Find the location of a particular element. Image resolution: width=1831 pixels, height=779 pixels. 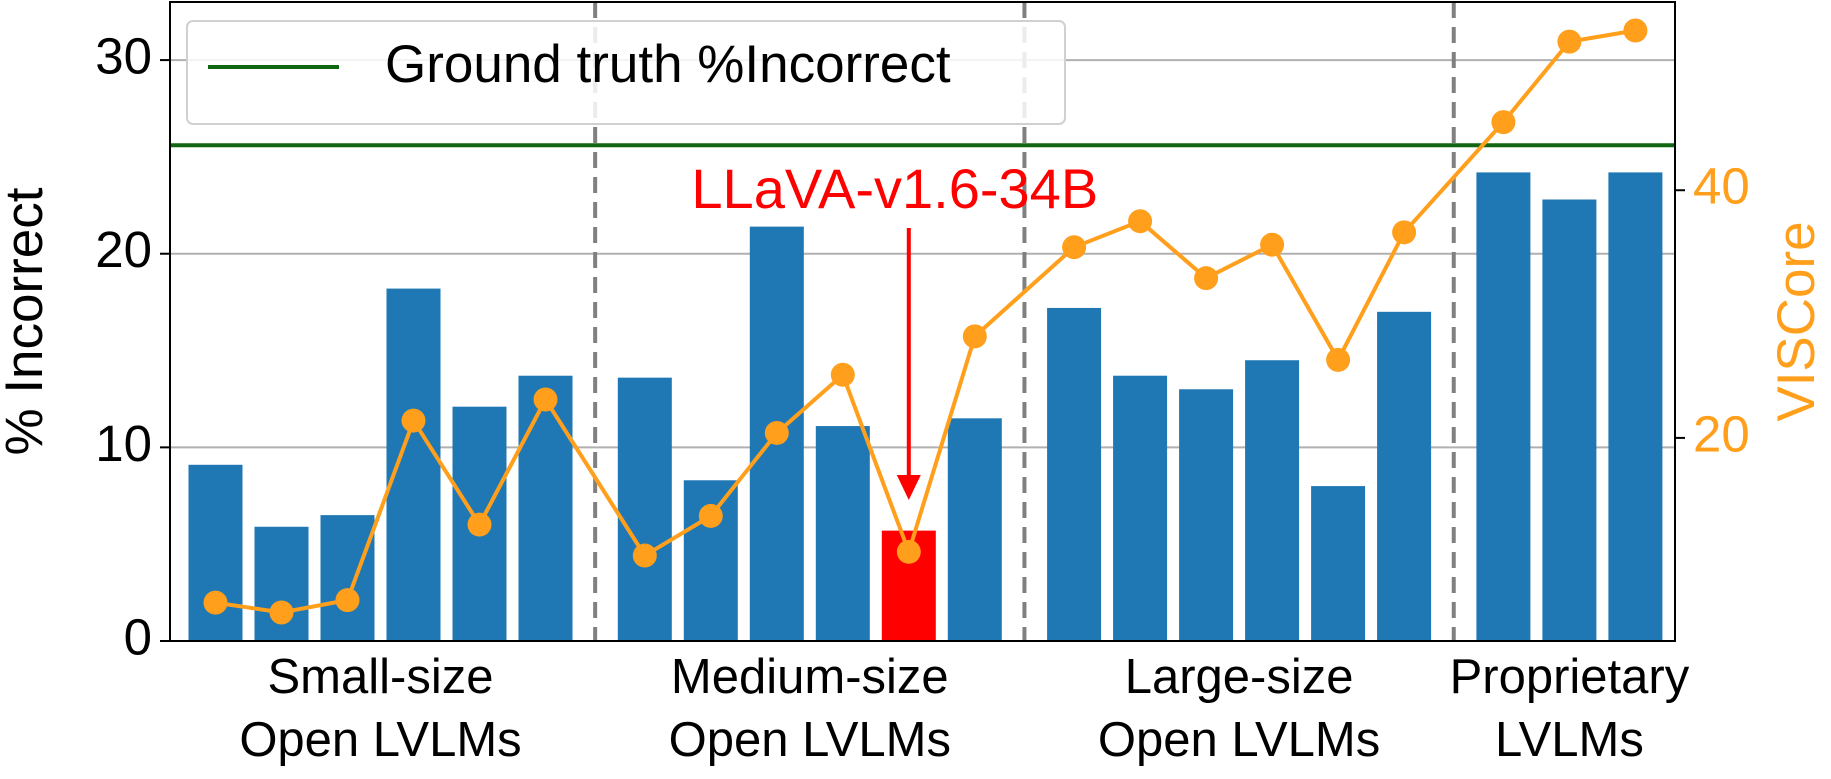

group-label: Small-size is located at coordinates (381, 677).